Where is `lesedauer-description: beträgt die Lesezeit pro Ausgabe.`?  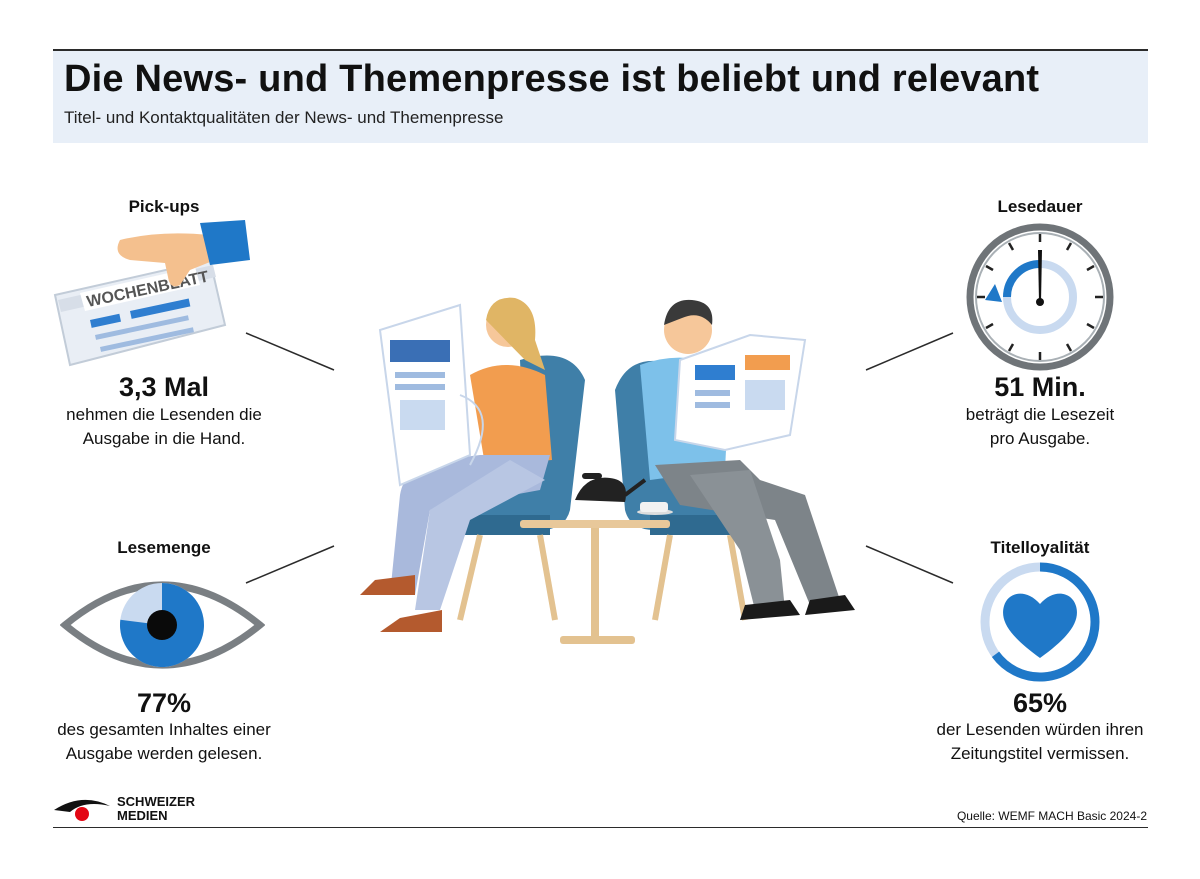
lesedauer-description: beträgt die Lesezeit pro Ausgabe. is located at coordinates (1040, 426).